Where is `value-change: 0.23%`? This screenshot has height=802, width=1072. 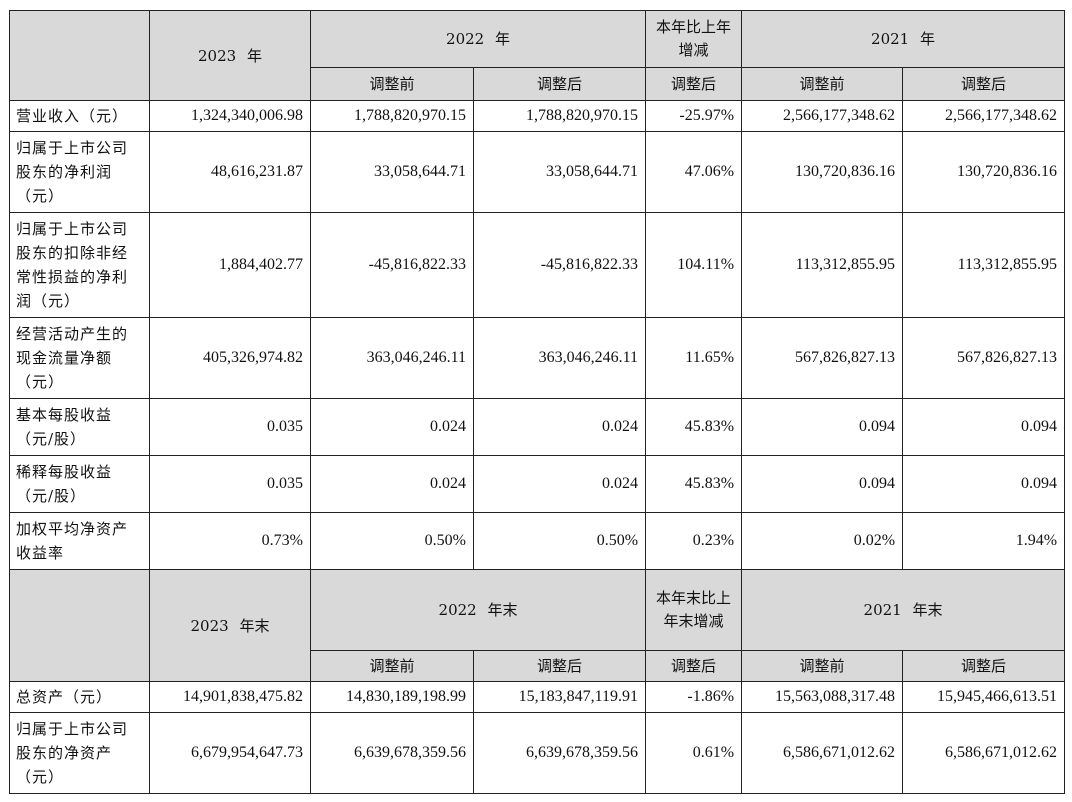
value-change: 0.23% is located at coordinates (694, 541).